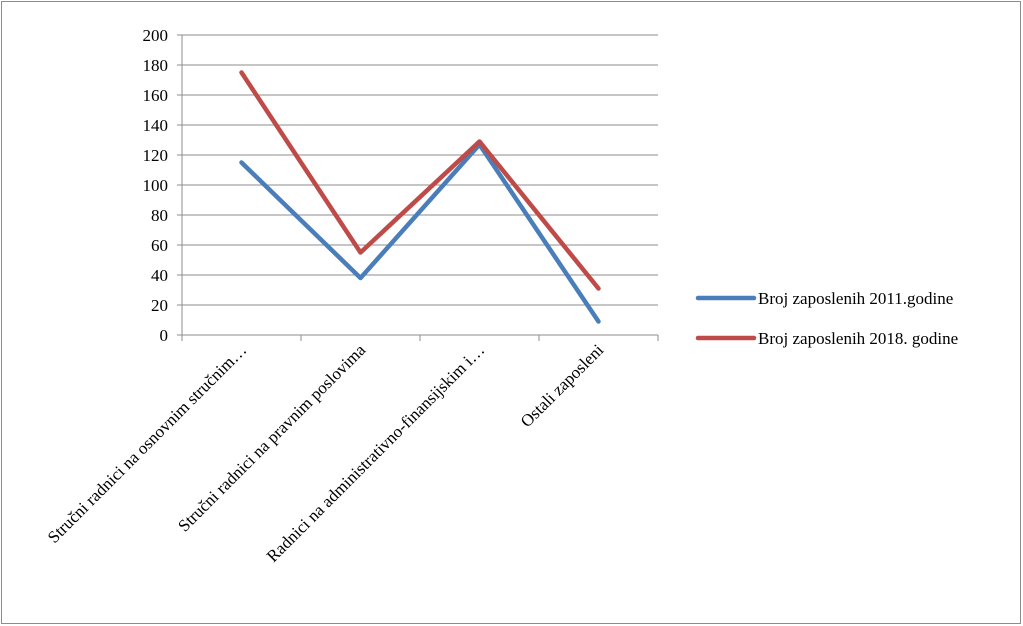  I want to click on x-tick-label: Ostali zaposleni, so click(562, 385).